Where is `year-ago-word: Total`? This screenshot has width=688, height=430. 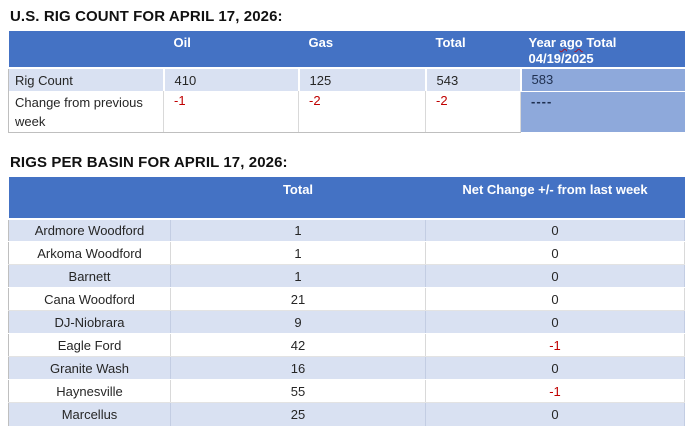
year-ago-word: Total is located at coordinates (599, 42).